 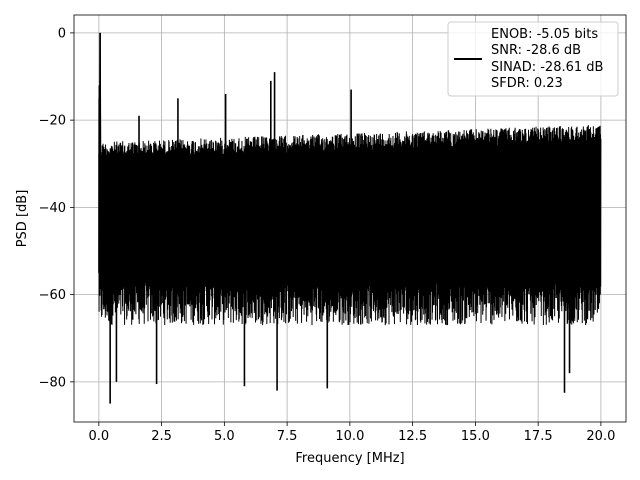 I want to click on x-tick-label: 7.5, so click(x=287, y=436).